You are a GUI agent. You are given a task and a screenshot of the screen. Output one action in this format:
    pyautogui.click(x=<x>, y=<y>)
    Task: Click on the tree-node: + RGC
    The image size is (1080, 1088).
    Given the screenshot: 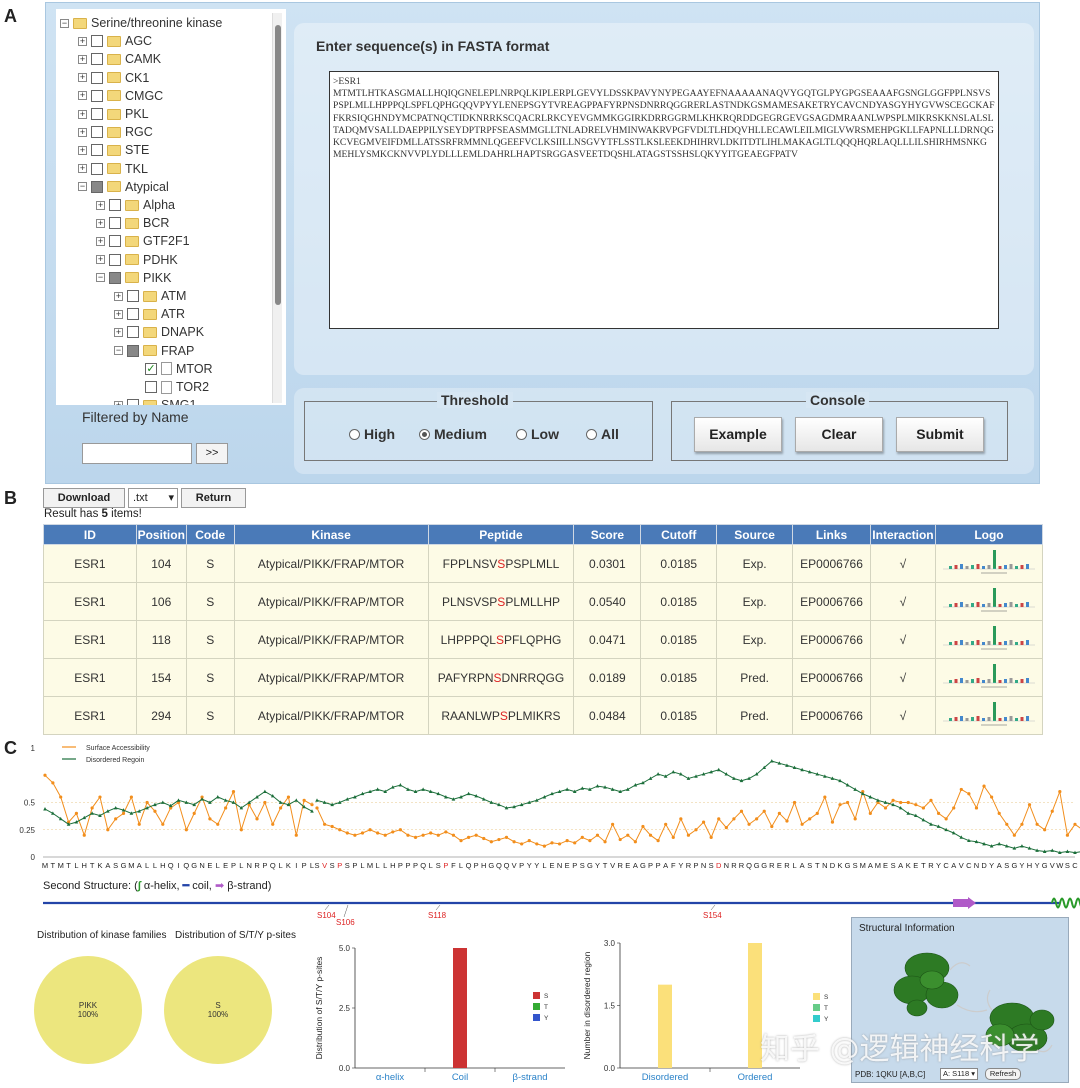 What is the action you would take?
    pyautogui.click(x=115, y=132)
    